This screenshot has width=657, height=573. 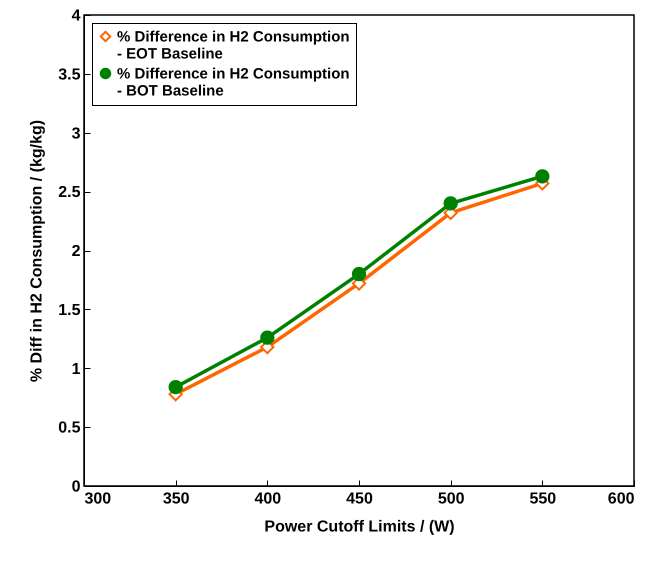 I want to click on x-tick-label: 350, so click(x=176, y=499).